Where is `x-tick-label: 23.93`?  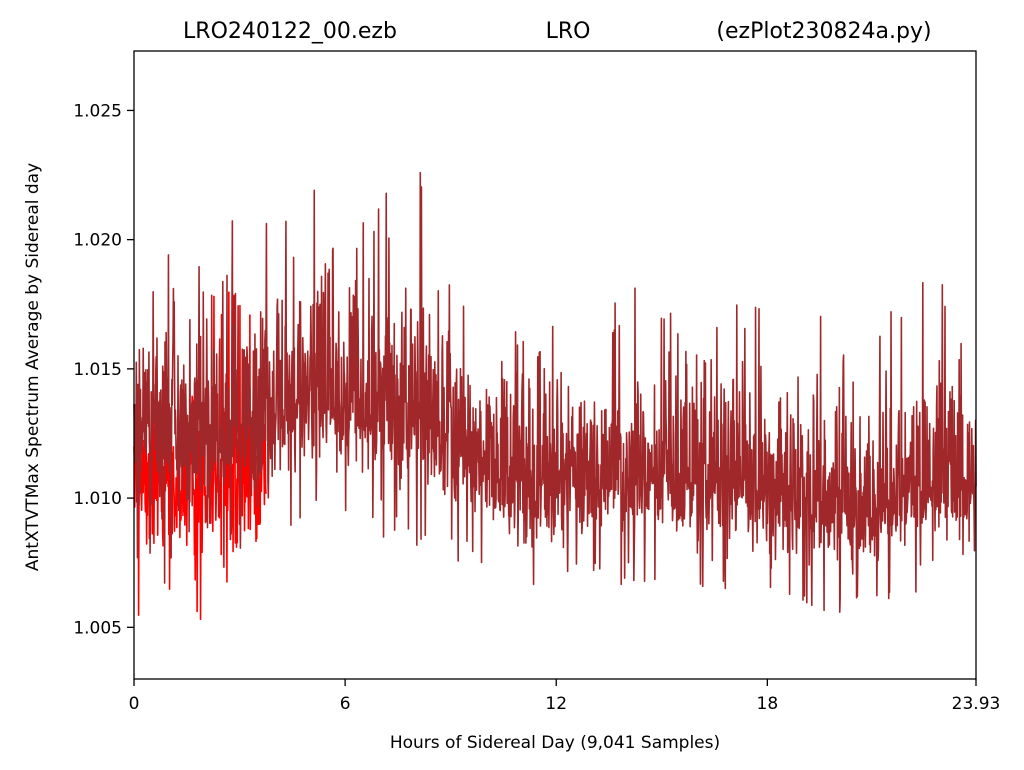
x-tick-label: 23.93 is located at coordinates (976, 704).